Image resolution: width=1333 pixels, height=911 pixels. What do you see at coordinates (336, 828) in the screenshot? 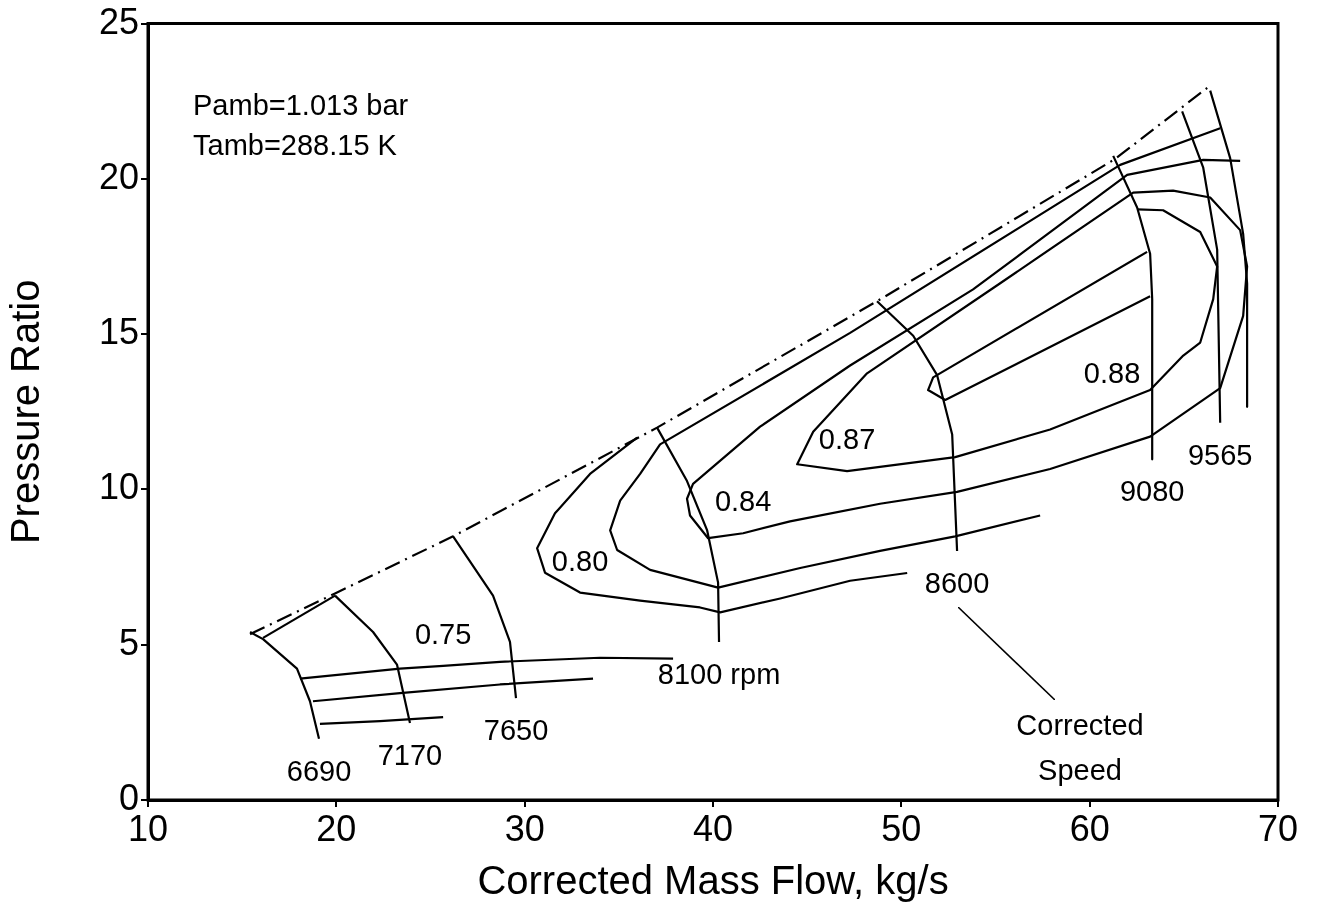
I see `x-tick-label: 20` at bounding box center [336, 828].